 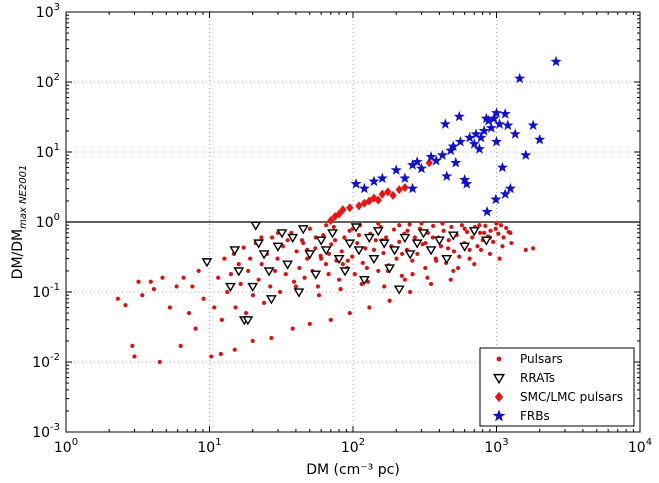 I want to click on legend: Pulsars RRATs SMC/LMC pulsars FRBs, so click(x=557, y=387).